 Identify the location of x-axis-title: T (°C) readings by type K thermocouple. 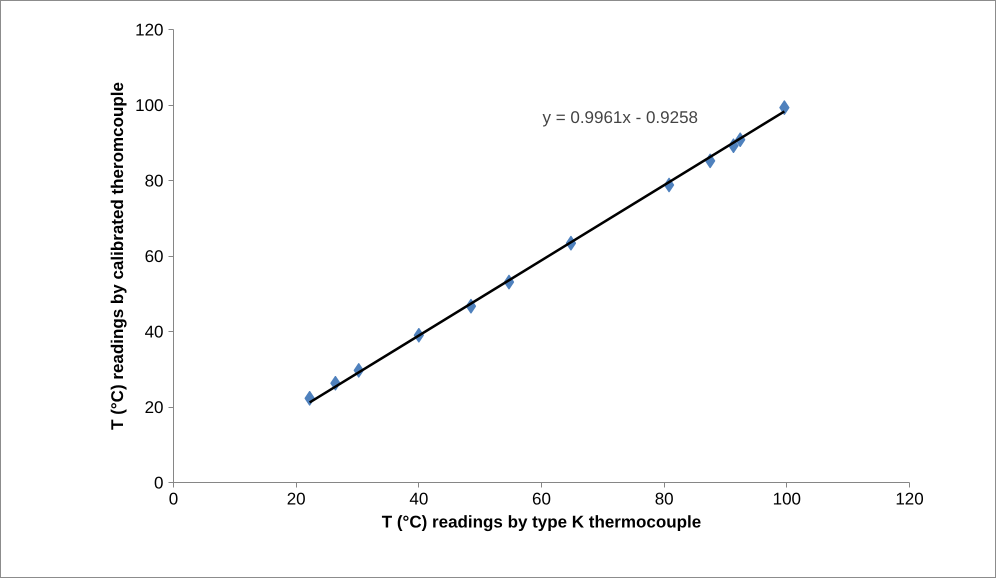
(542, 522).